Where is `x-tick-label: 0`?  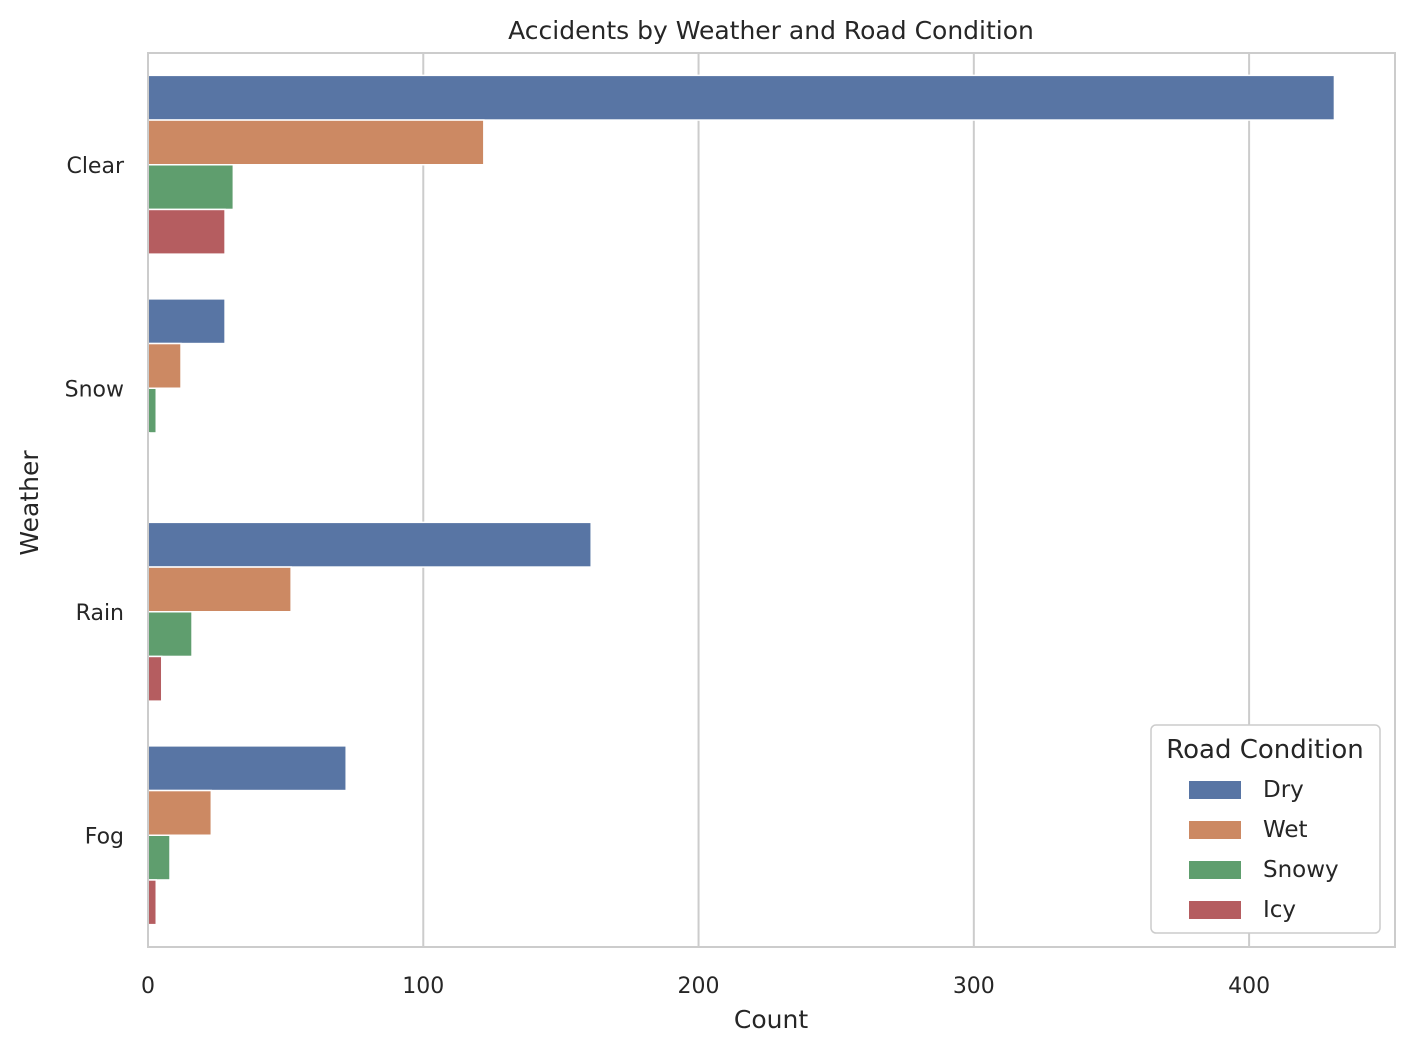
x-tick-label: 0 is located at coordinates (148, 986).